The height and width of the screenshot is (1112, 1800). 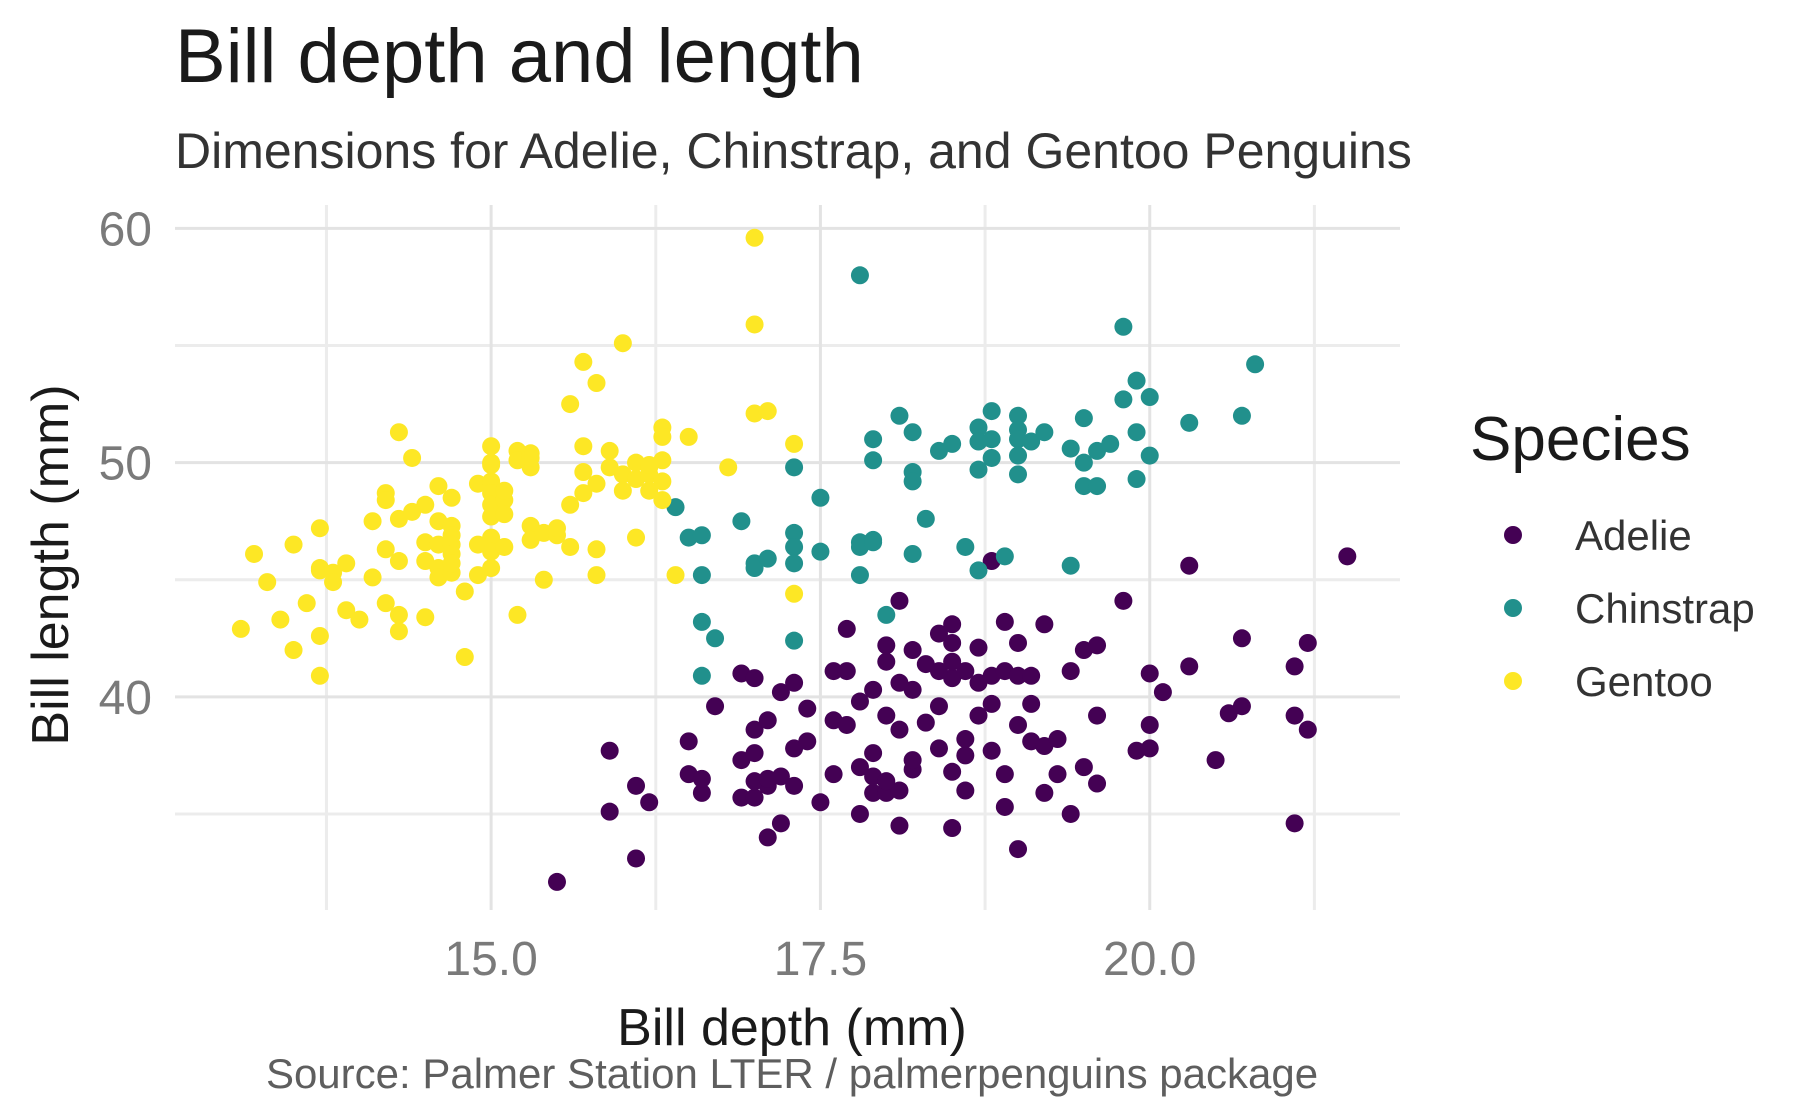 I want to click on x-tick-label: 17.5, so click(x=820, y=959).